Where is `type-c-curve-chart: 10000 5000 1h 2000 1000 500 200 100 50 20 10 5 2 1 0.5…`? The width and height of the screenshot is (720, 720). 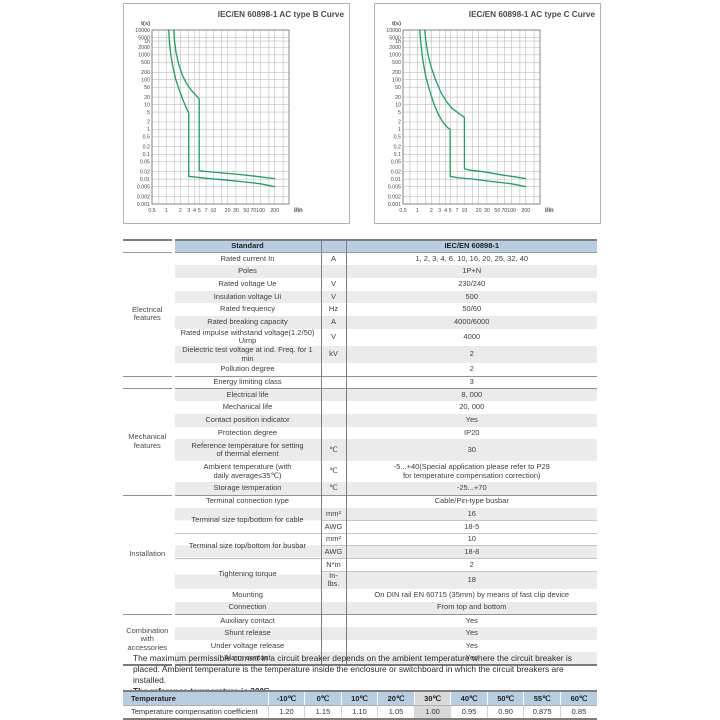 type-c-curve-chart: 10000 5000 1h 2000 1000 500 200 100 50 20 10 5 2 1 0.5… is located at coordinates (487, 113).